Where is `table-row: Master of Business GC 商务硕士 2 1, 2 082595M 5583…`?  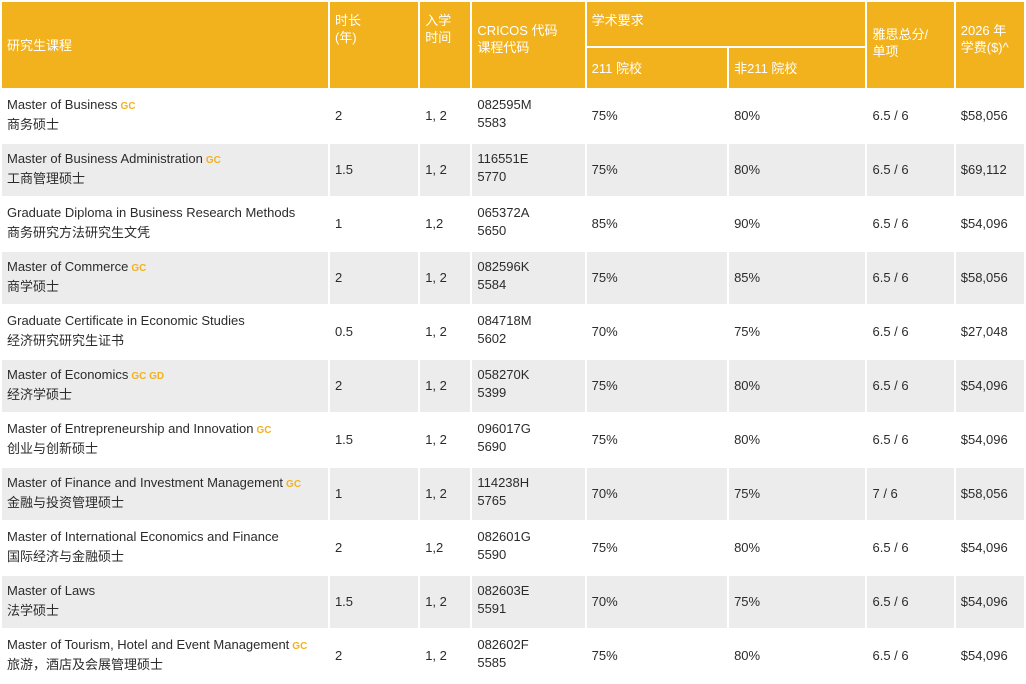
table-row: Master of Business GC 商务硕士 2 1, 2 082595M 5583… is located at coordinates (513, 116).